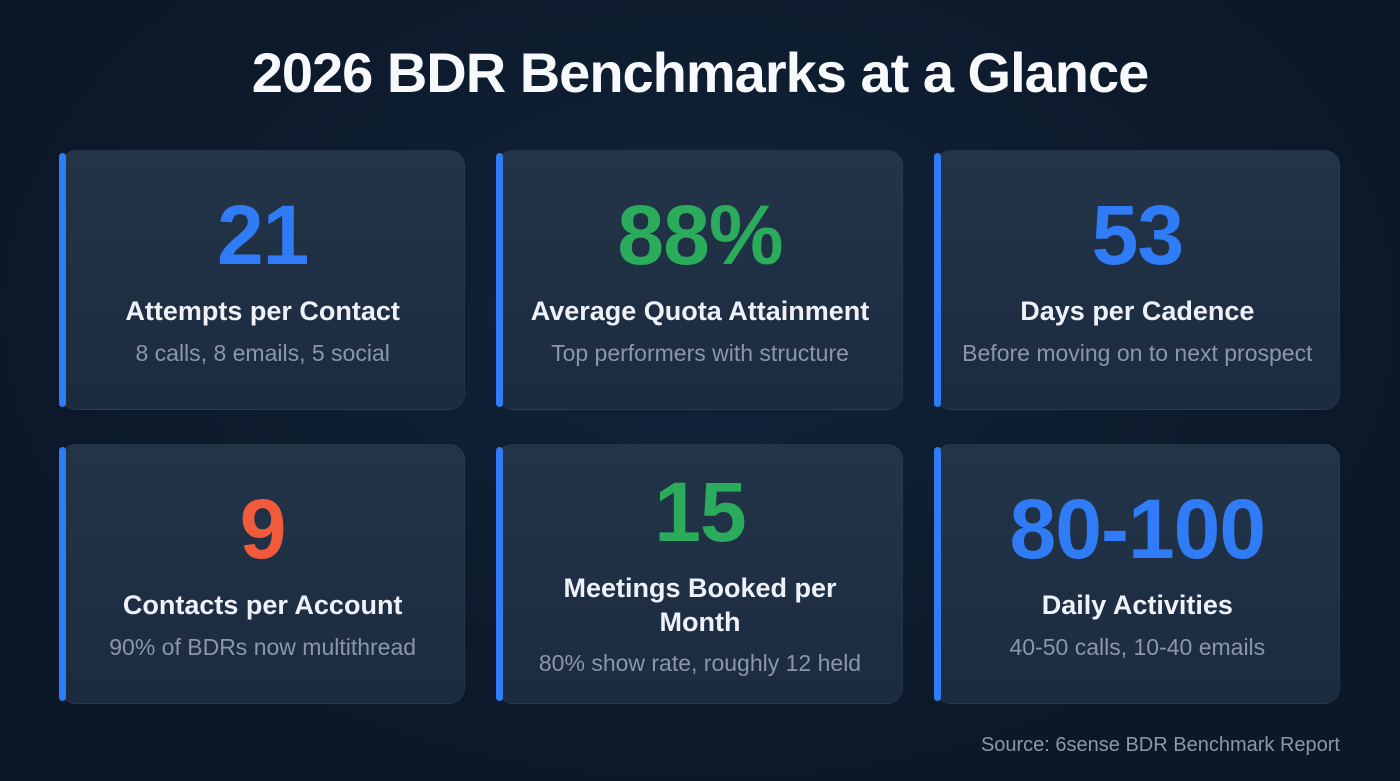  What do you see at coordinates (700, 310) in the screenshot?
I see `stat-label: Average Quota Attainment` at bounding box center [700, 310].